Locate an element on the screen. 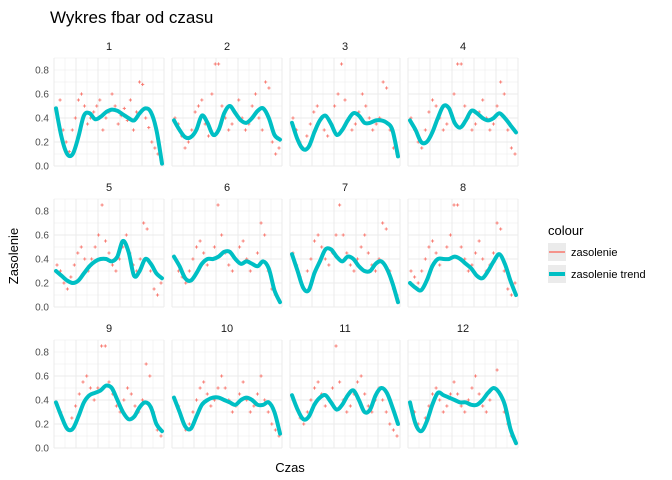 Image resolution: width=672 pixels, height=480 pixels. facet-panel-1: 1 0.0 0.2 0.4 0.6 0.8 is located at coordinates (100, 107).